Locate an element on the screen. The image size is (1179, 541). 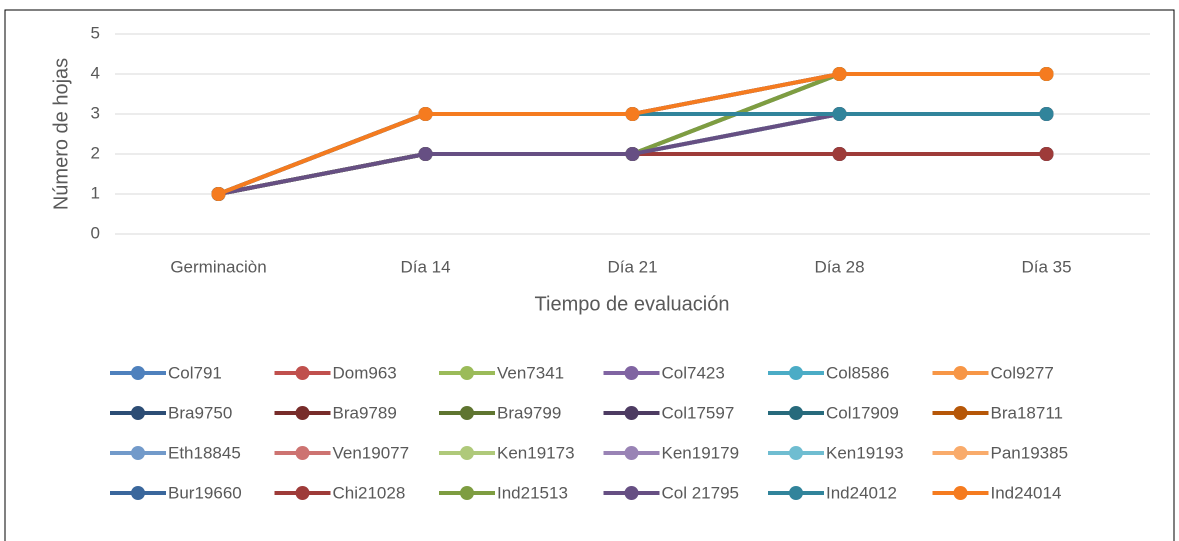
legend-label: Ken19173 is located at coordinates (536, 452).